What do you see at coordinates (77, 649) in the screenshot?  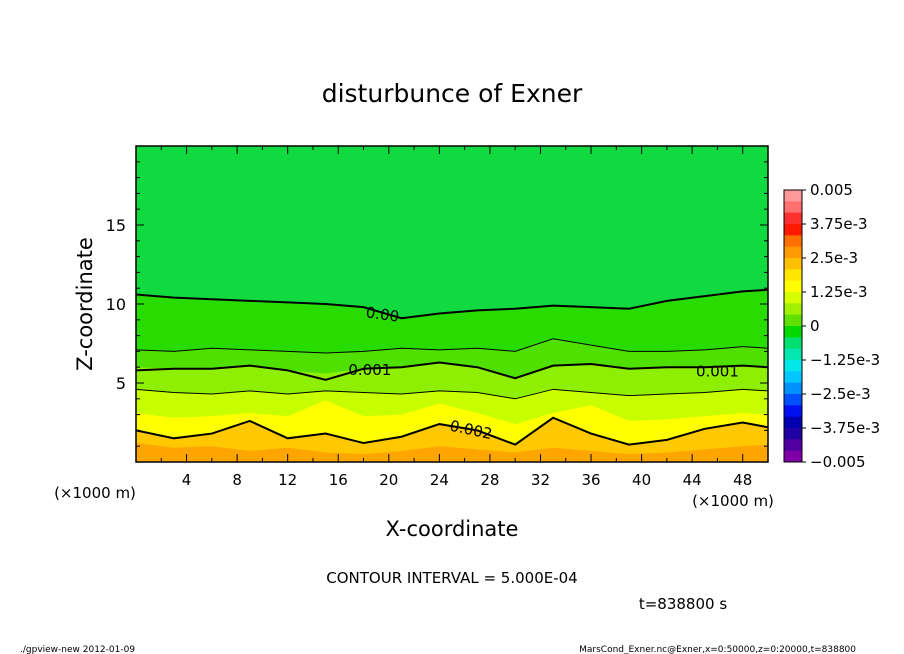 I see `footer-left: ./gpview-new 2012-01-09` at bounding box center [77, 649].